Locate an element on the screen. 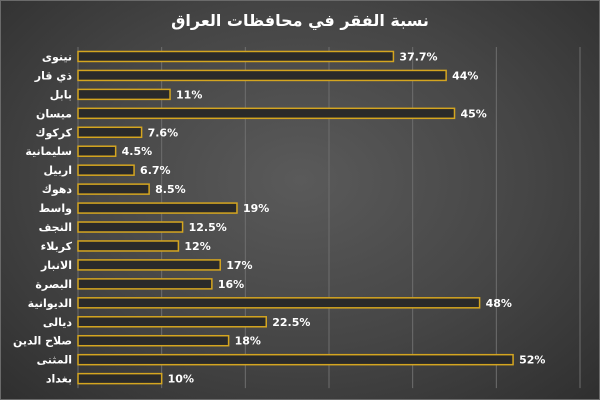 This screenshot has height=400, width=600. category-tick-label: ذي قار is located at coordinates (53, 75).